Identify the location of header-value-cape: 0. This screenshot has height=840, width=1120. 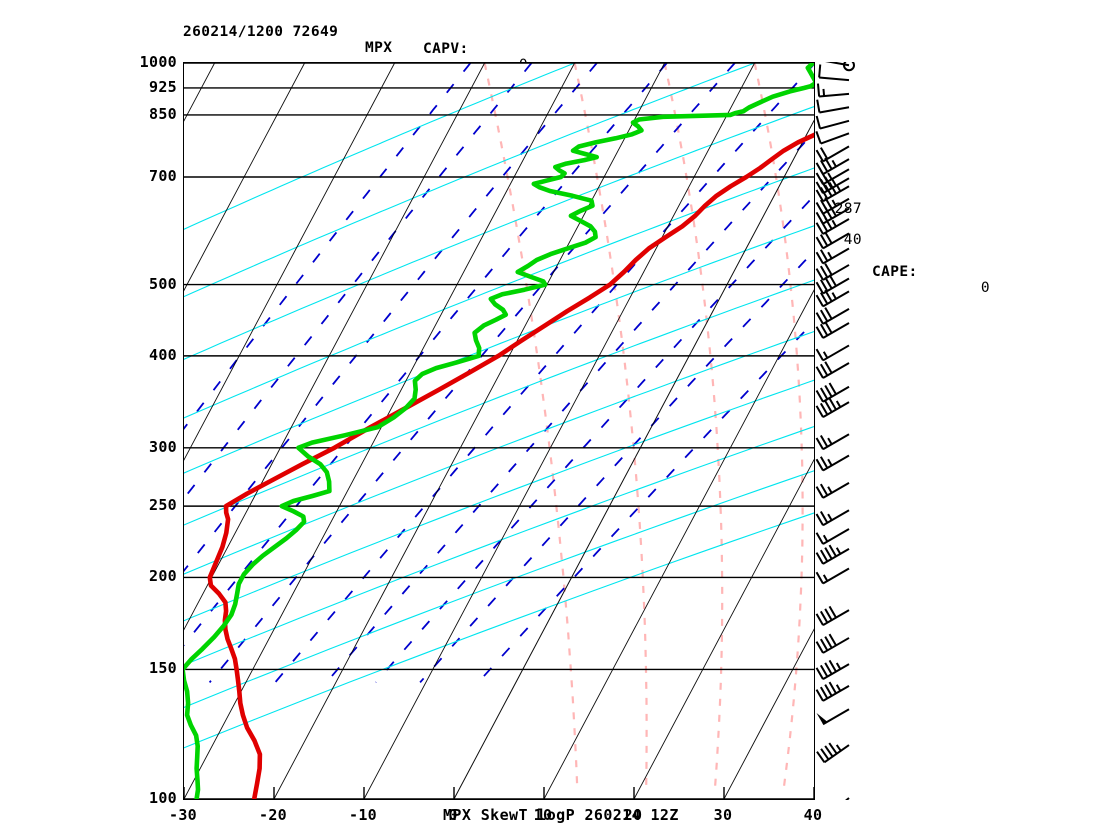
(985, 288).